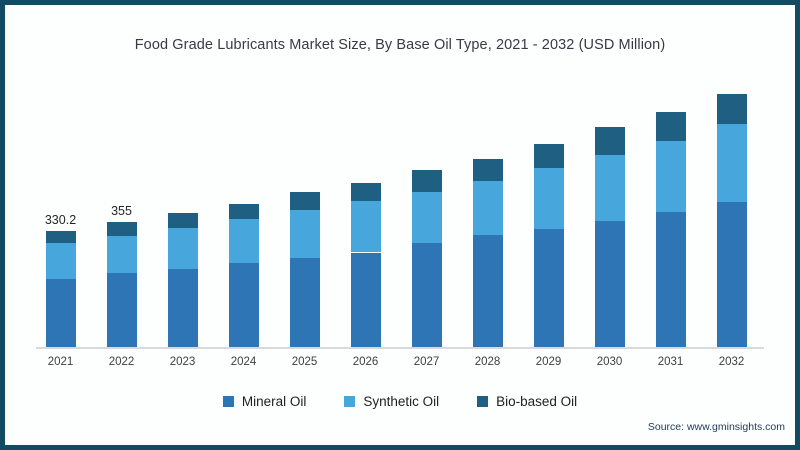 Image resolution: width=800 pixels, height=450 pixels. I want to click on x-axis-label-2028: 2028, so click(487, 362).